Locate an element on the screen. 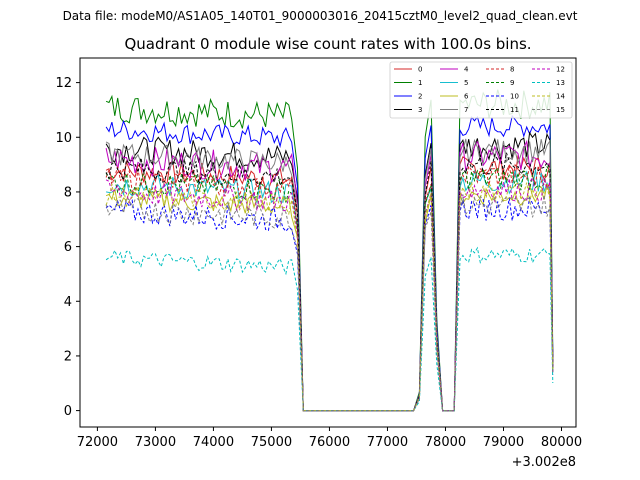  legend-label-12: 12 is located at coordinates (560, 70).